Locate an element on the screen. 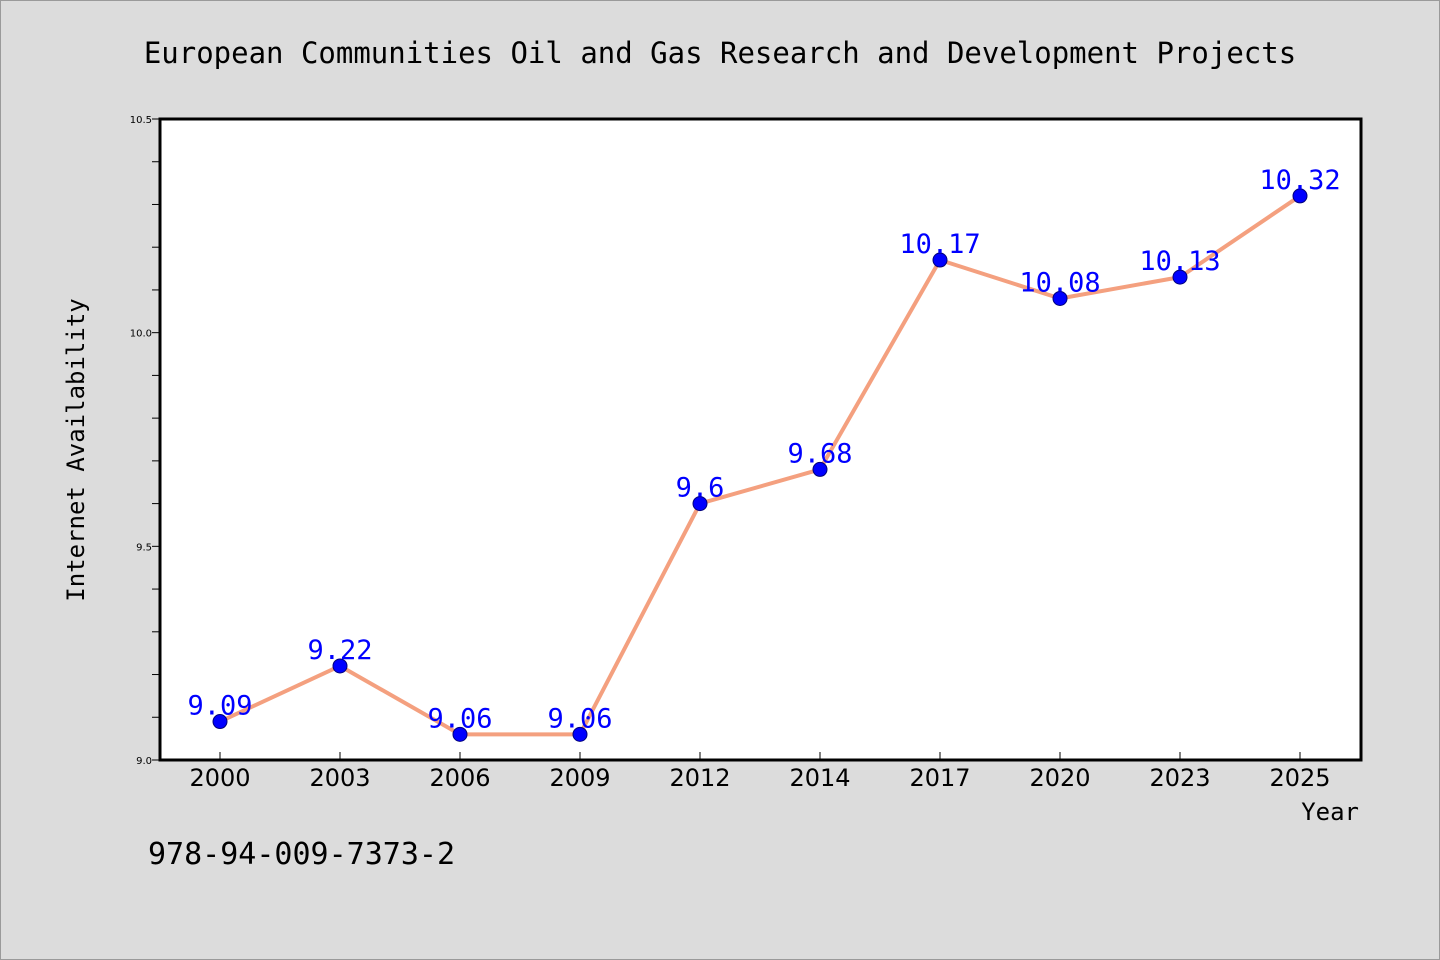  y-tick-label: 10.5 is located at coordinates (141, 120).